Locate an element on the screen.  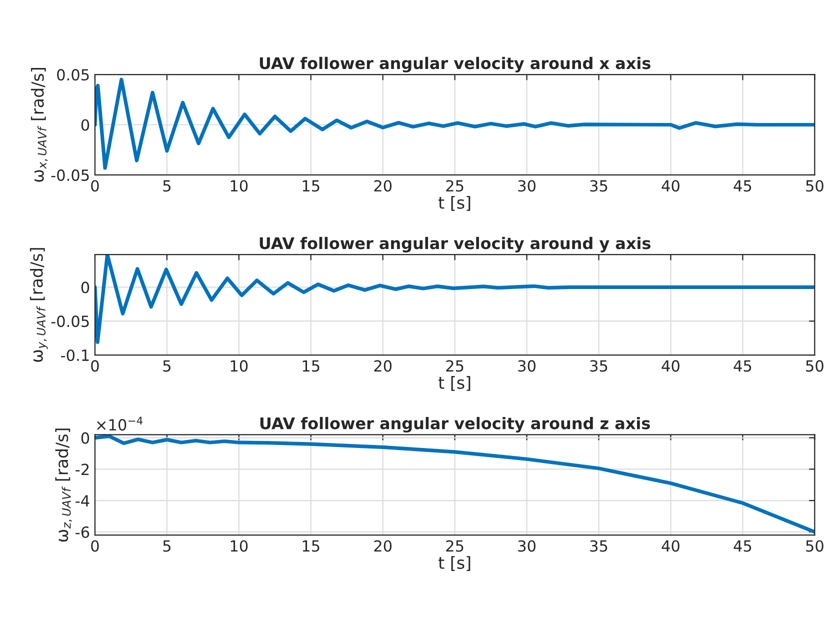
y-axis-title: ω$_{y,UAVf}$ [rad/s] is located at coordinates (39, 305).